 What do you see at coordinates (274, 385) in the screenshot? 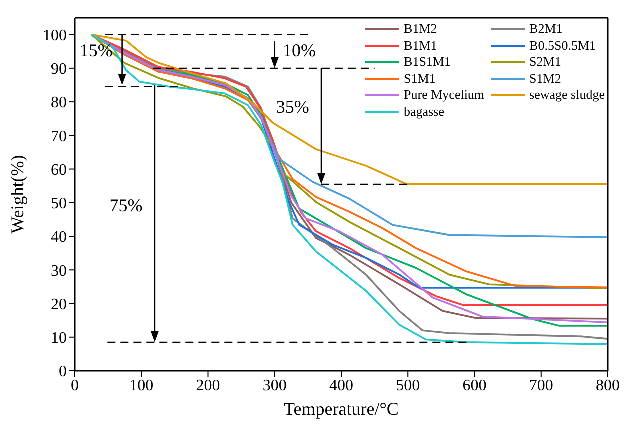
I see `x-tick-label: 300` at bounding box center [274, 385].